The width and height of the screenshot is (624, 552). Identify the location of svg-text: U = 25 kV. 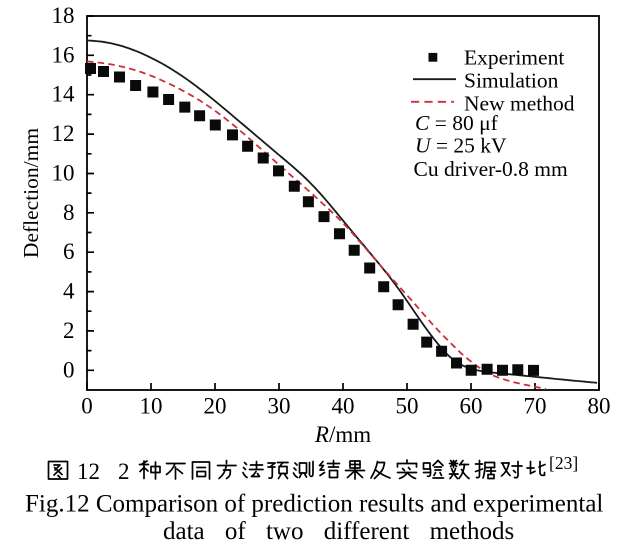
(461, 145).